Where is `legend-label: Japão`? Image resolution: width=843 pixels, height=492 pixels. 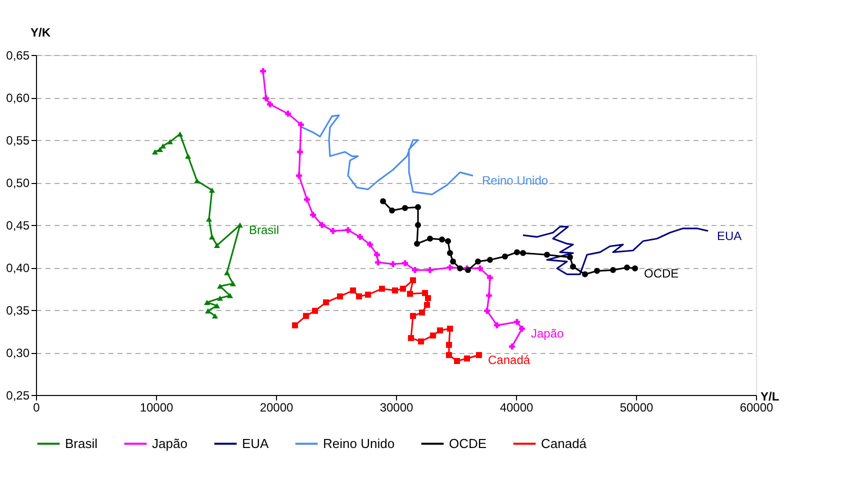
legend-label: Japão is located at coordinates (170, 443).